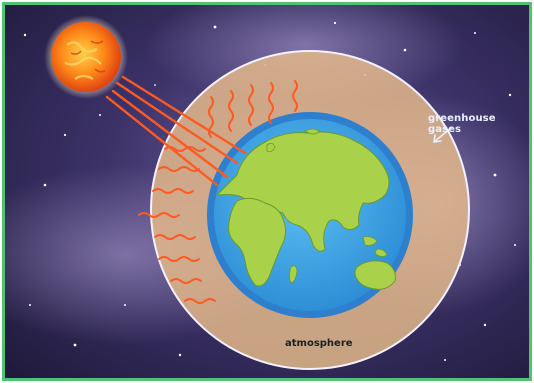 Image resolution: width=534 pixels, height=383 pixels. I want to click on sun-icon, so click(86, 57).